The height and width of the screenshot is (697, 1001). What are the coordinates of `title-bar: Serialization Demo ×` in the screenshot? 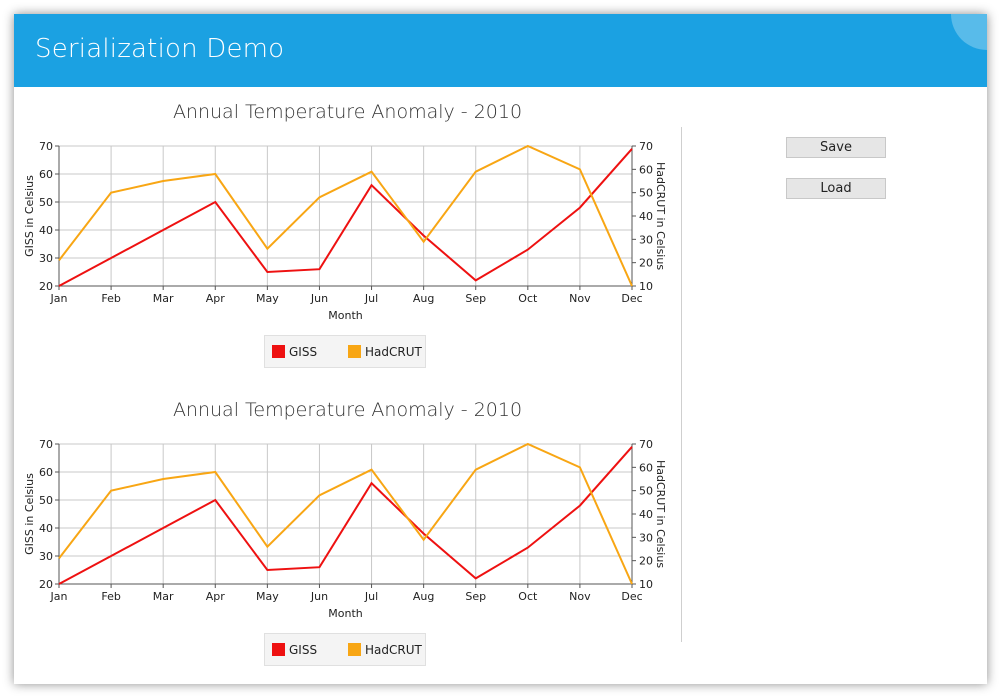 It's located at (500, 50).